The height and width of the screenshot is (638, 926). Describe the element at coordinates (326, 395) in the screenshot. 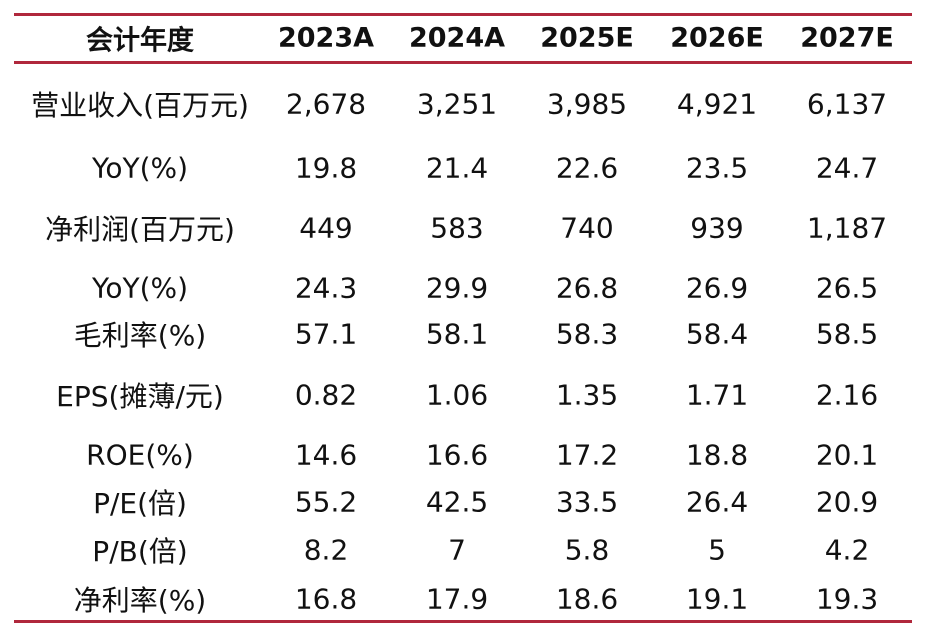

I see `cell-2023a: 0.82` at that location.